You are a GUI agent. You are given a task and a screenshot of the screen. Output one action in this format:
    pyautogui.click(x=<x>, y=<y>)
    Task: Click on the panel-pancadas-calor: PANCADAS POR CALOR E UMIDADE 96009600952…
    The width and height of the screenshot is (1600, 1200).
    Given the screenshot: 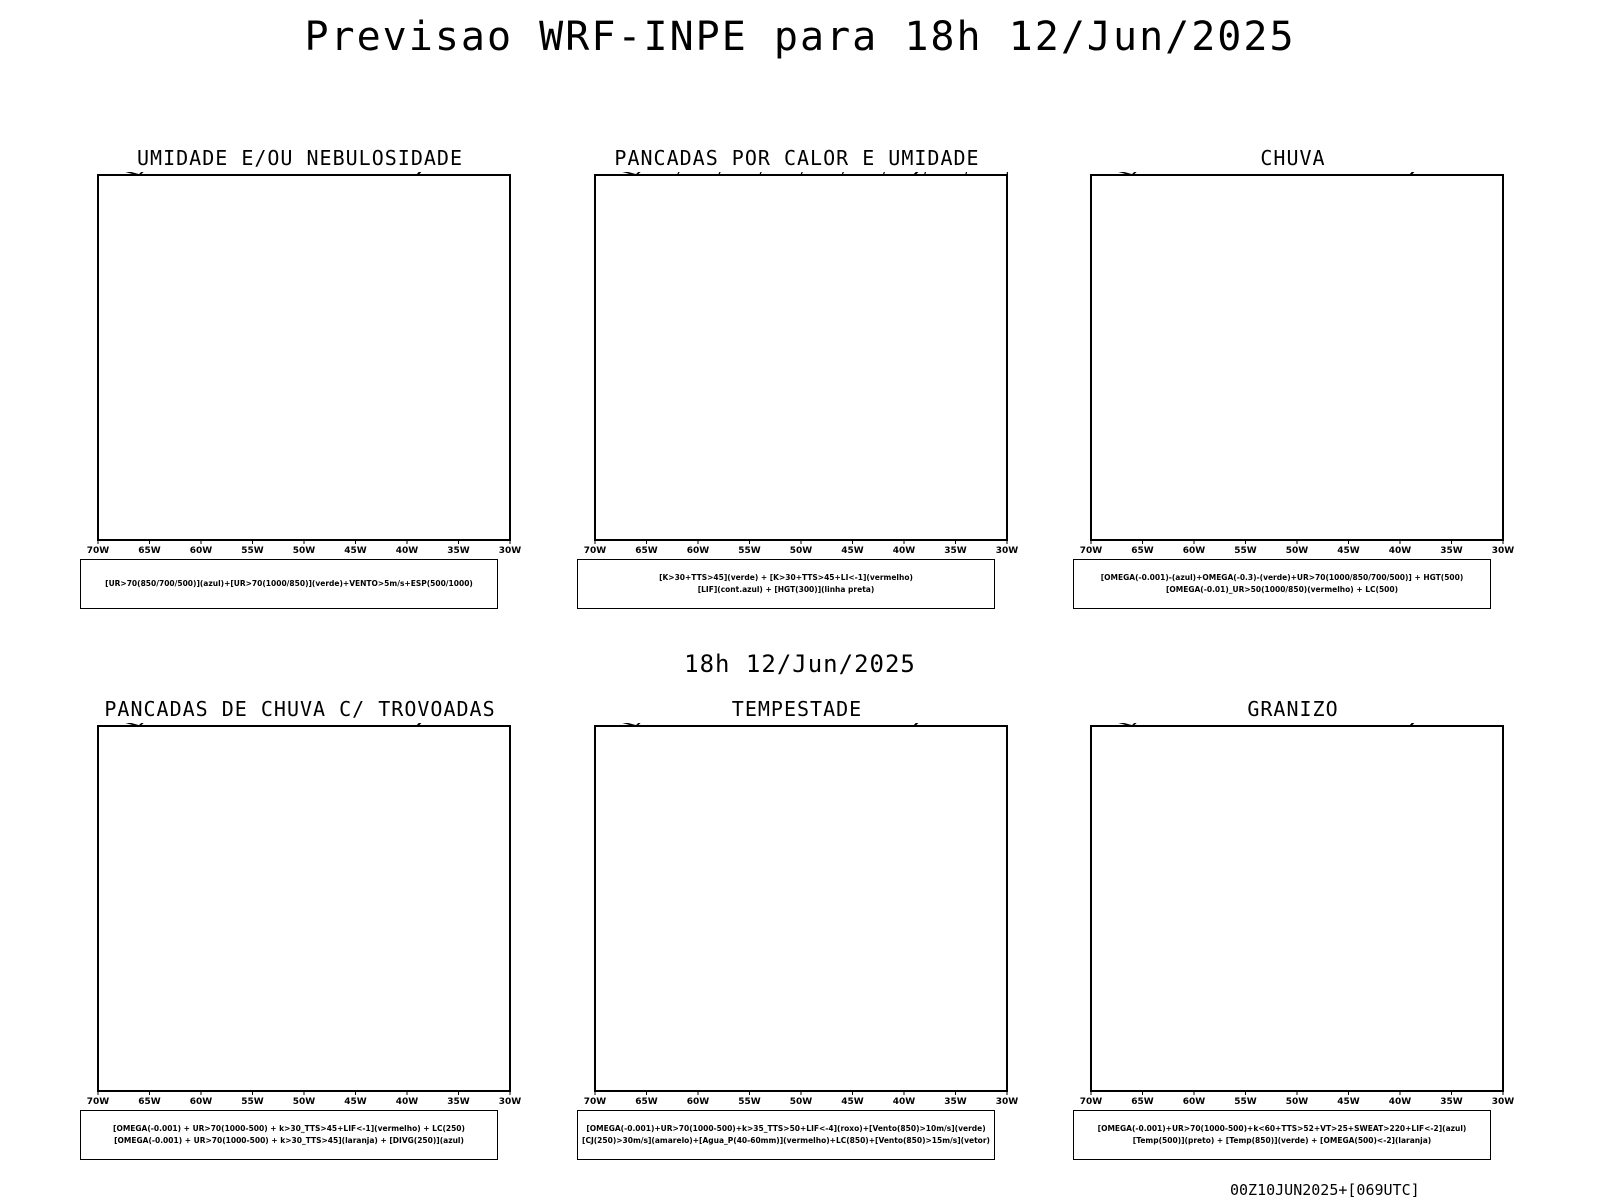 What is the action you would take?
    pyautogui.click(x=797, y=381)
    